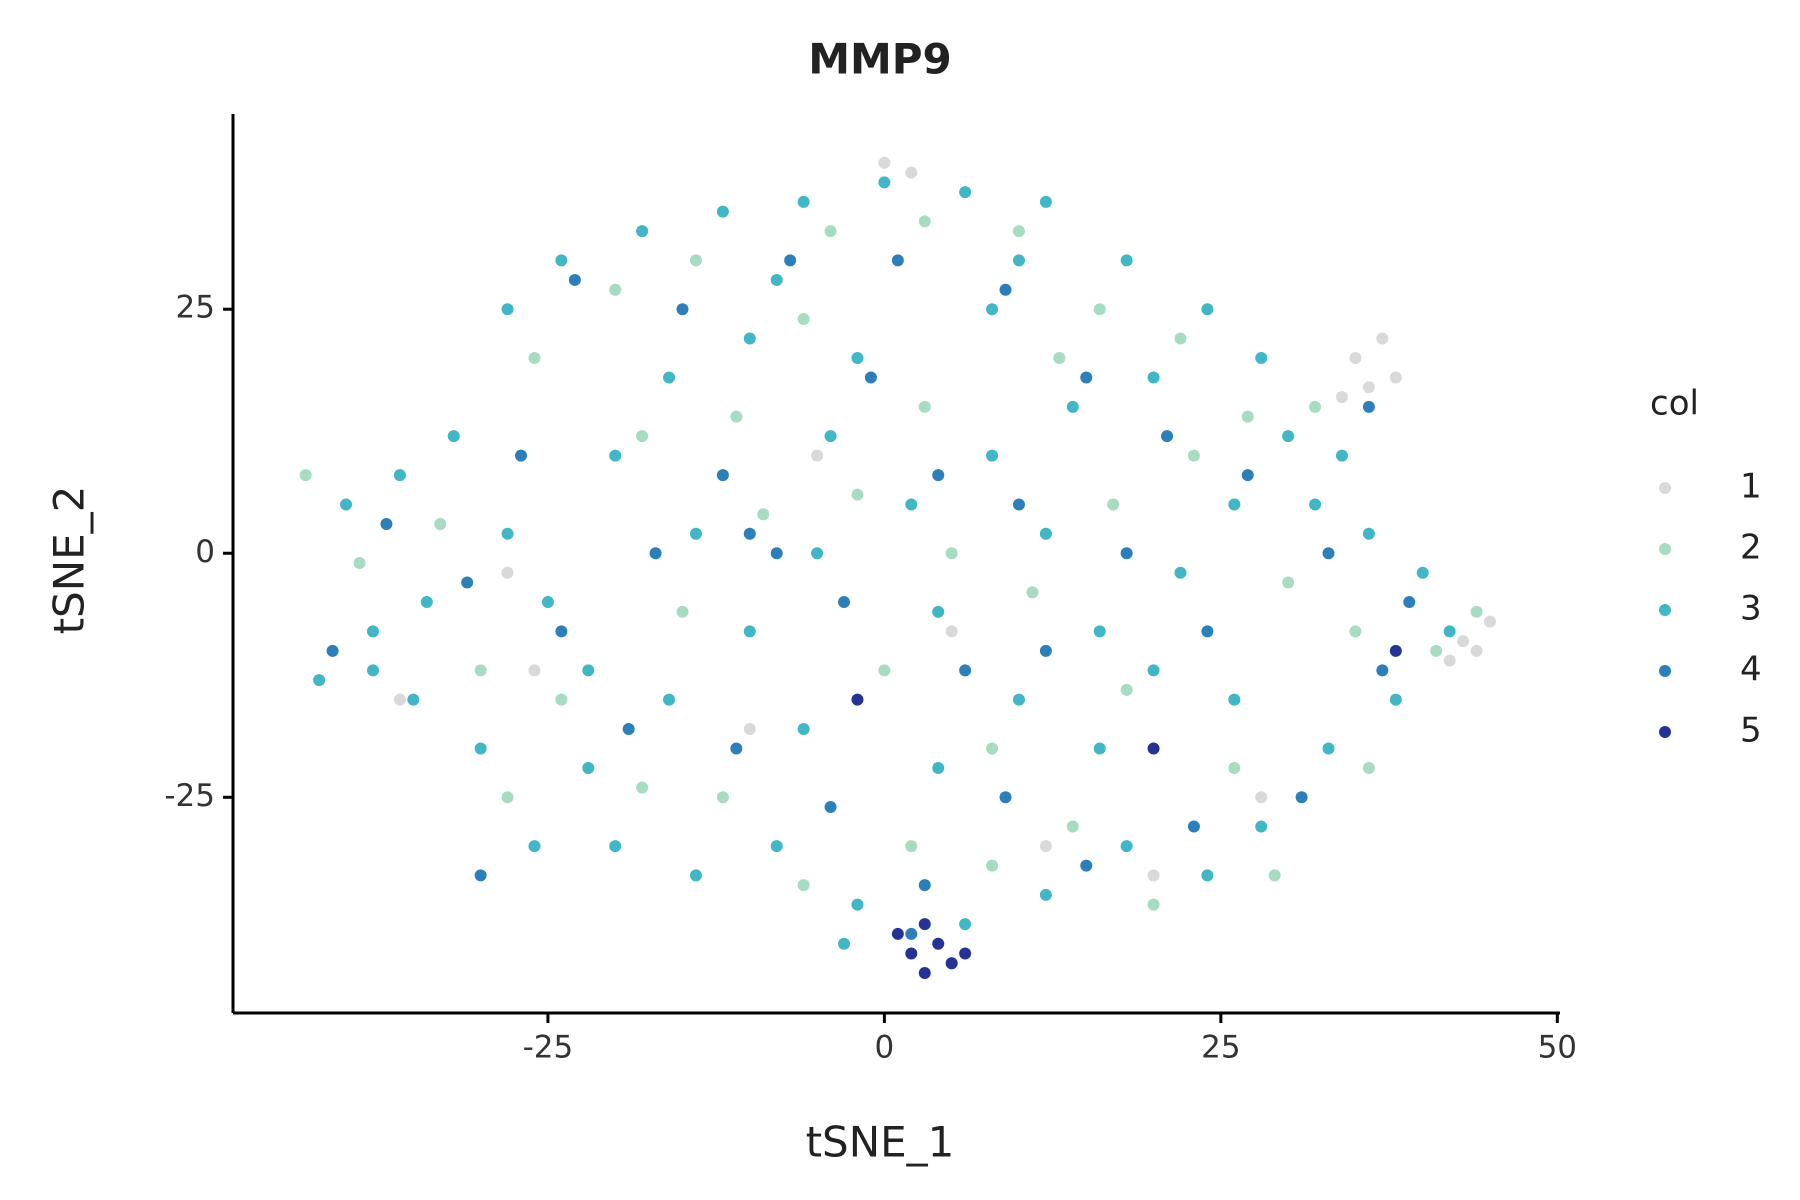 This screenshot has height=1200, width=1800. I want to click on legend-label: 1, so click(1751, 487).